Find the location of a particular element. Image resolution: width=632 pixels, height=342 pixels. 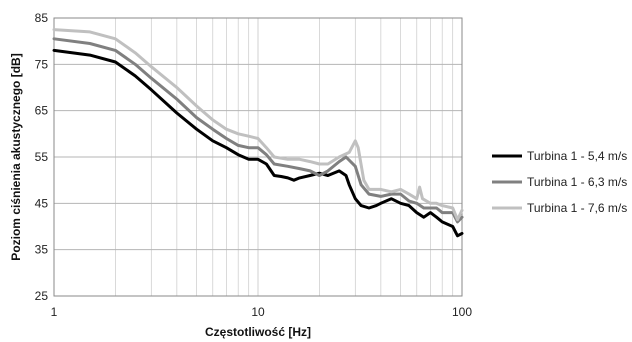

x-tick-label: 1 is located at coordinates (54, 312).